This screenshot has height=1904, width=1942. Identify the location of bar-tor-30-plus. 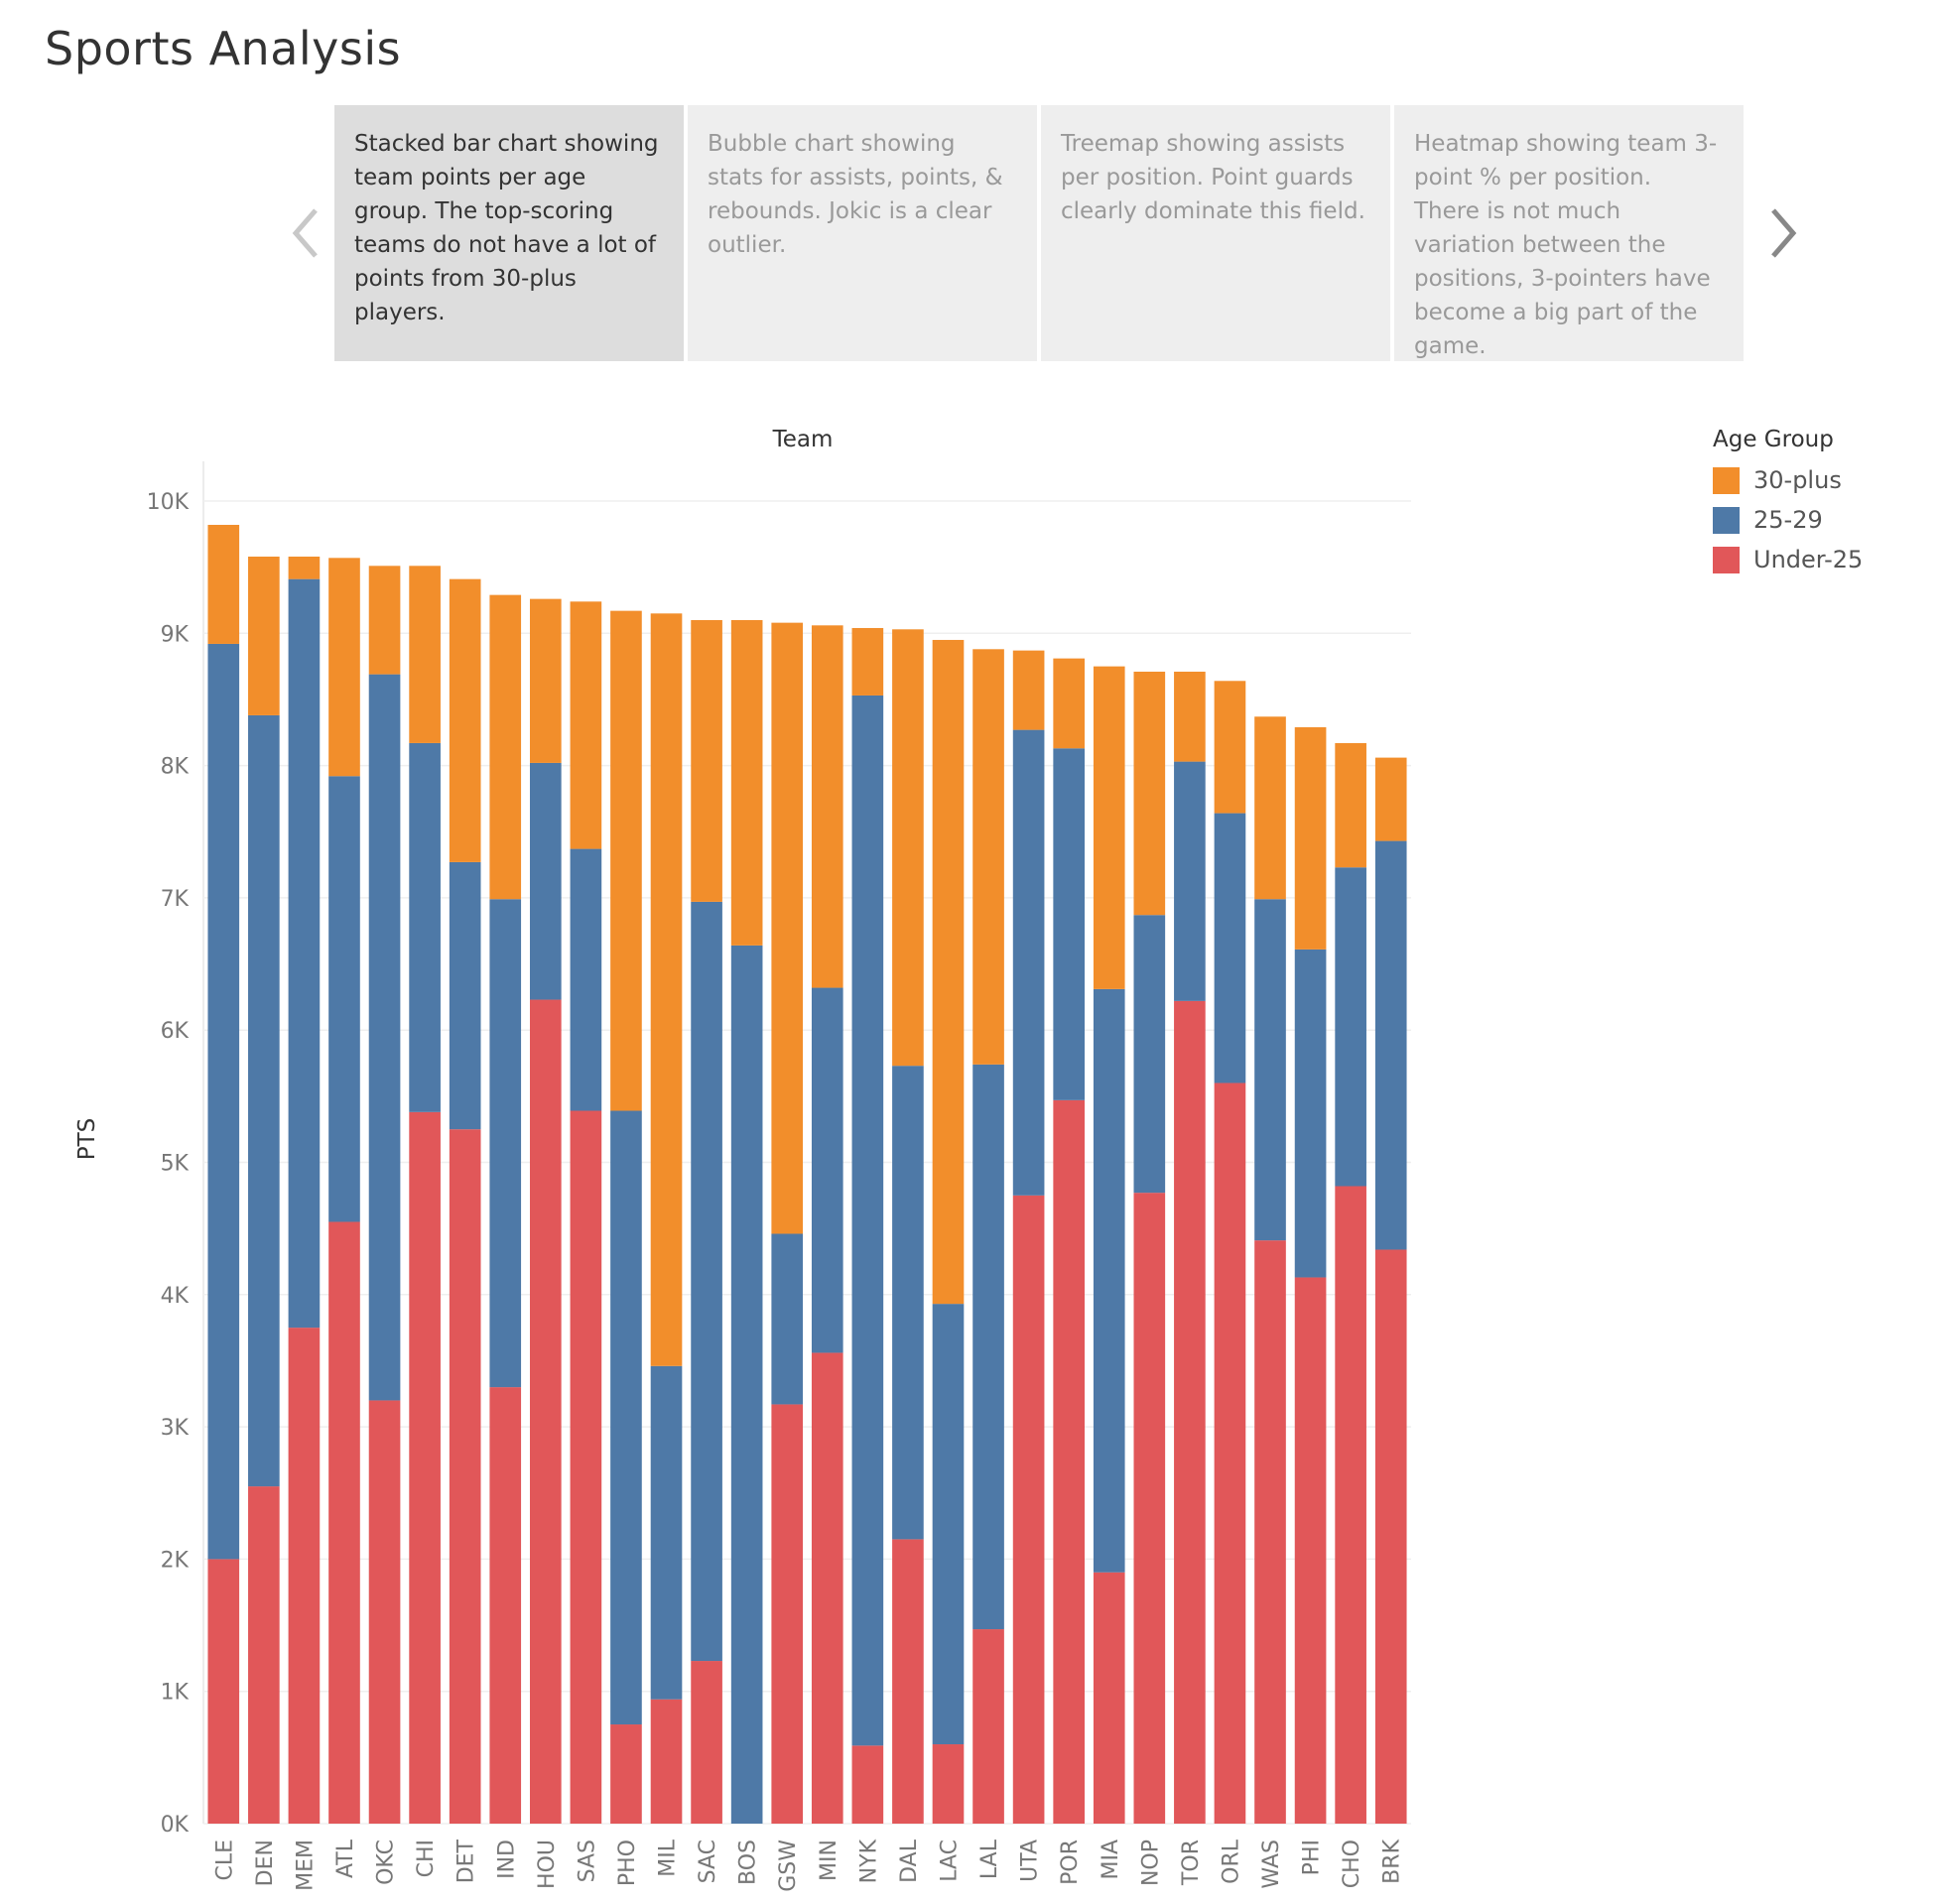
(1190, 716).